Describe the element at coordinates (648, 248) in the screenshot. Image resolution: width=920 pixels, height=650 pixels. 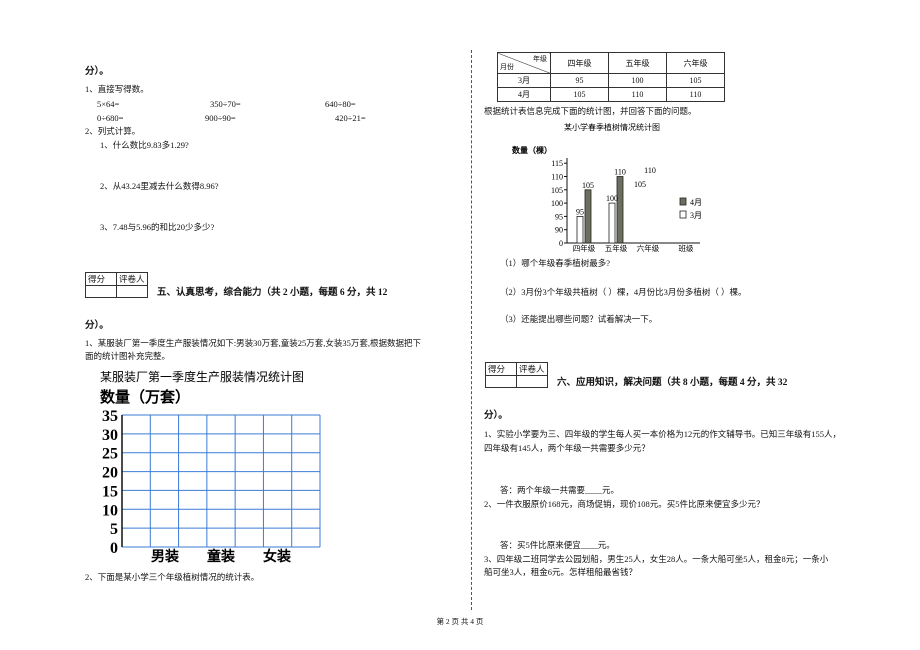
I see `x-tick-label: 六年级` at that location.